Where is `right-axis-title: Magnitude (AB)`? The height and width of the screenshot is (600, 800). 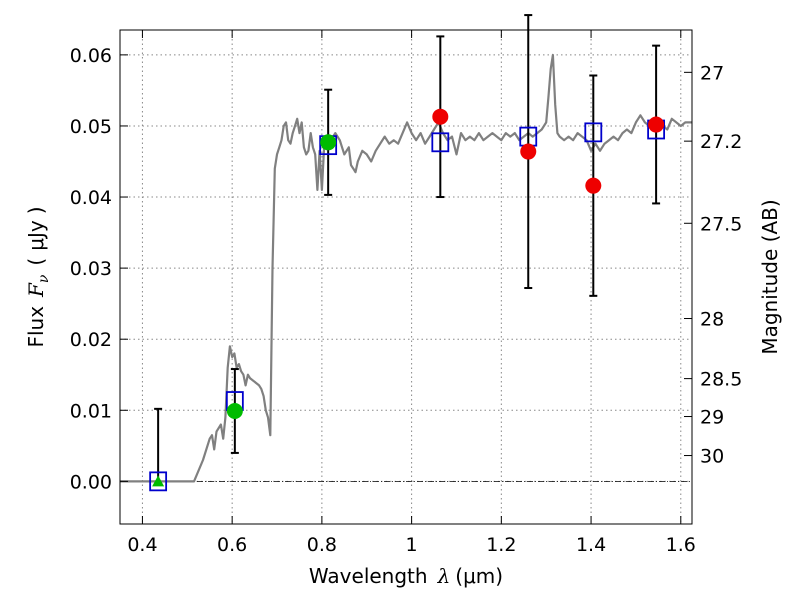 right-axis-title: Magnitude (AB) is located at coordinates (770, 276).